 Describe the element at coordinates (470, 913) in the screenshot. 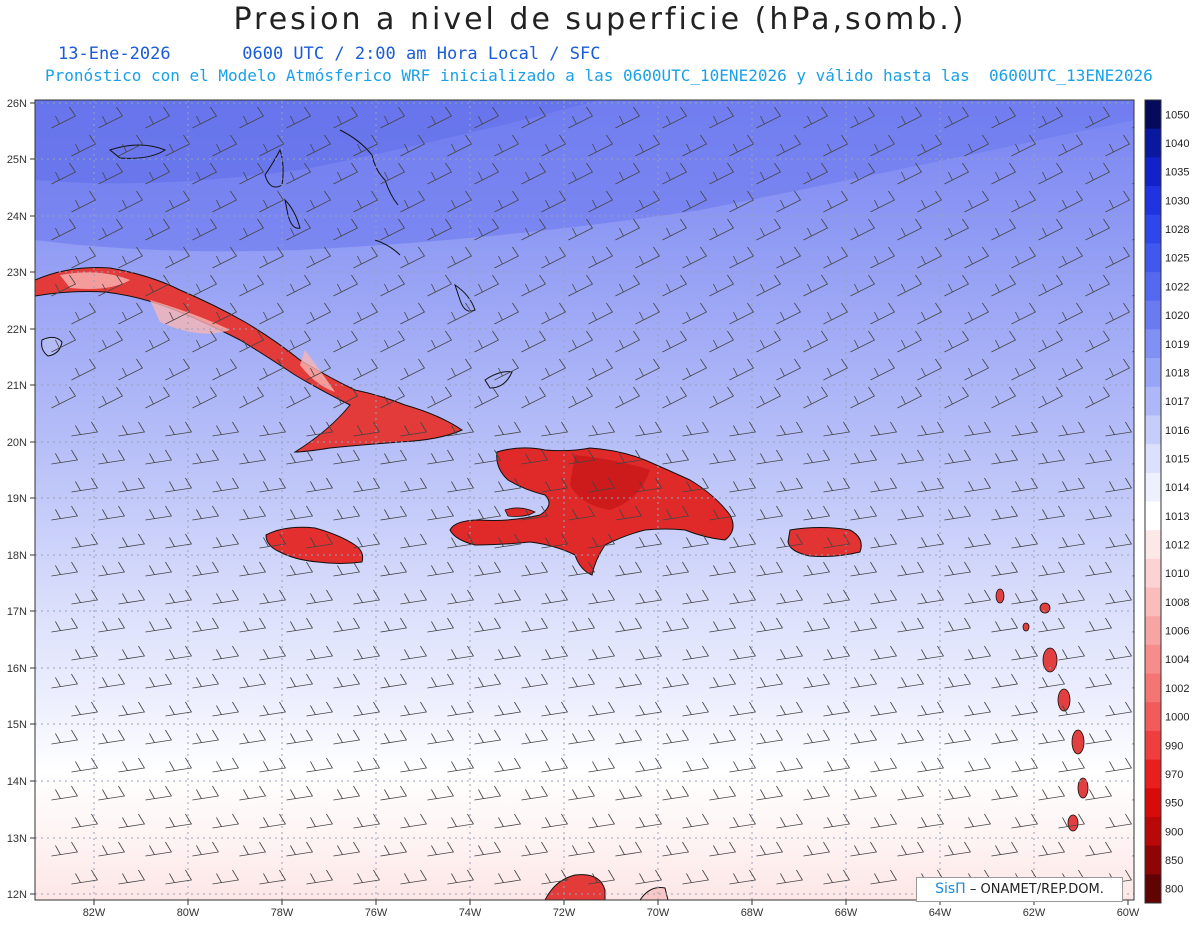

I see `lon-label: 74W` at that location.